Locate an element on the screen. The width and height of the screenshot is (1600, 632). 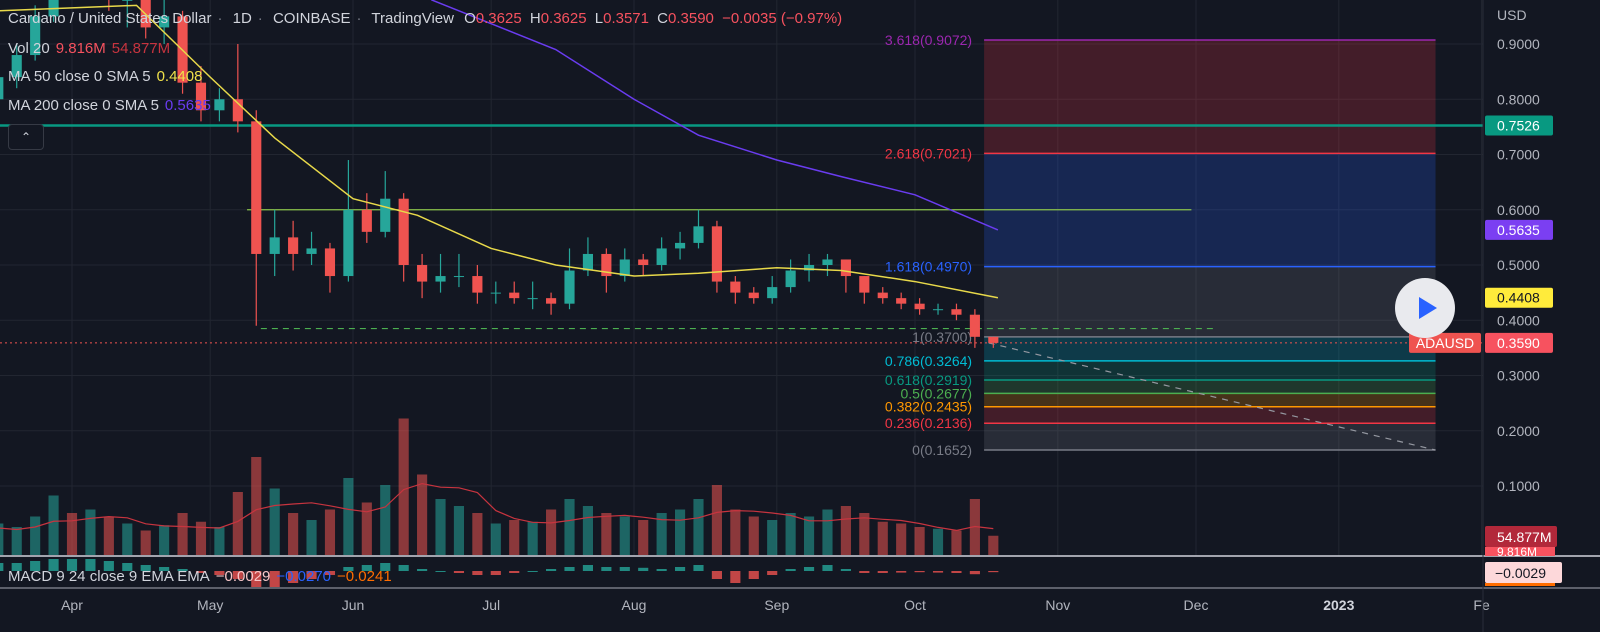
volume-value: 9.816M is located at coordinates (80, 48).